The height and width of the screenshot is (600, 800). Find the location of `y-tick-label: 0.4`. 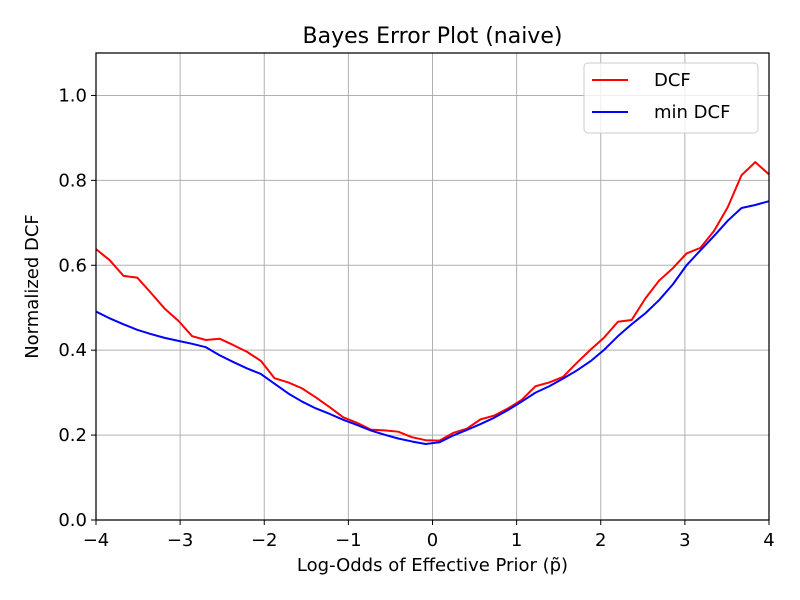

y-tick-label: 0.4 is located at coordinates (72, 350).